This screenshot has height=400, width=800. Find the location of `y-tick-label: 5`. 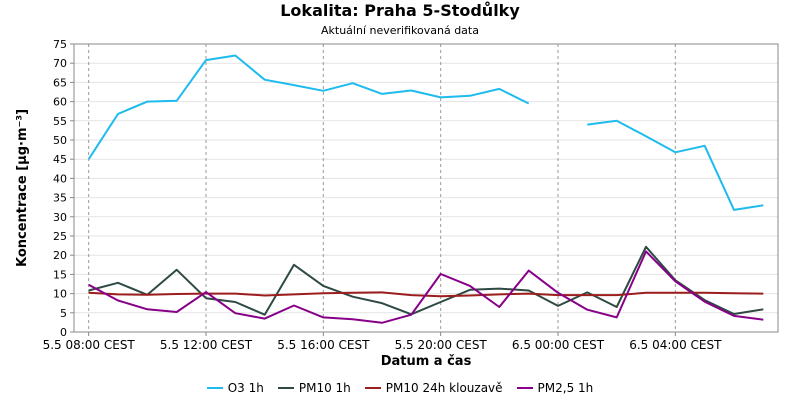

y-tick-label: 5 is located at coordinates (63, 313).